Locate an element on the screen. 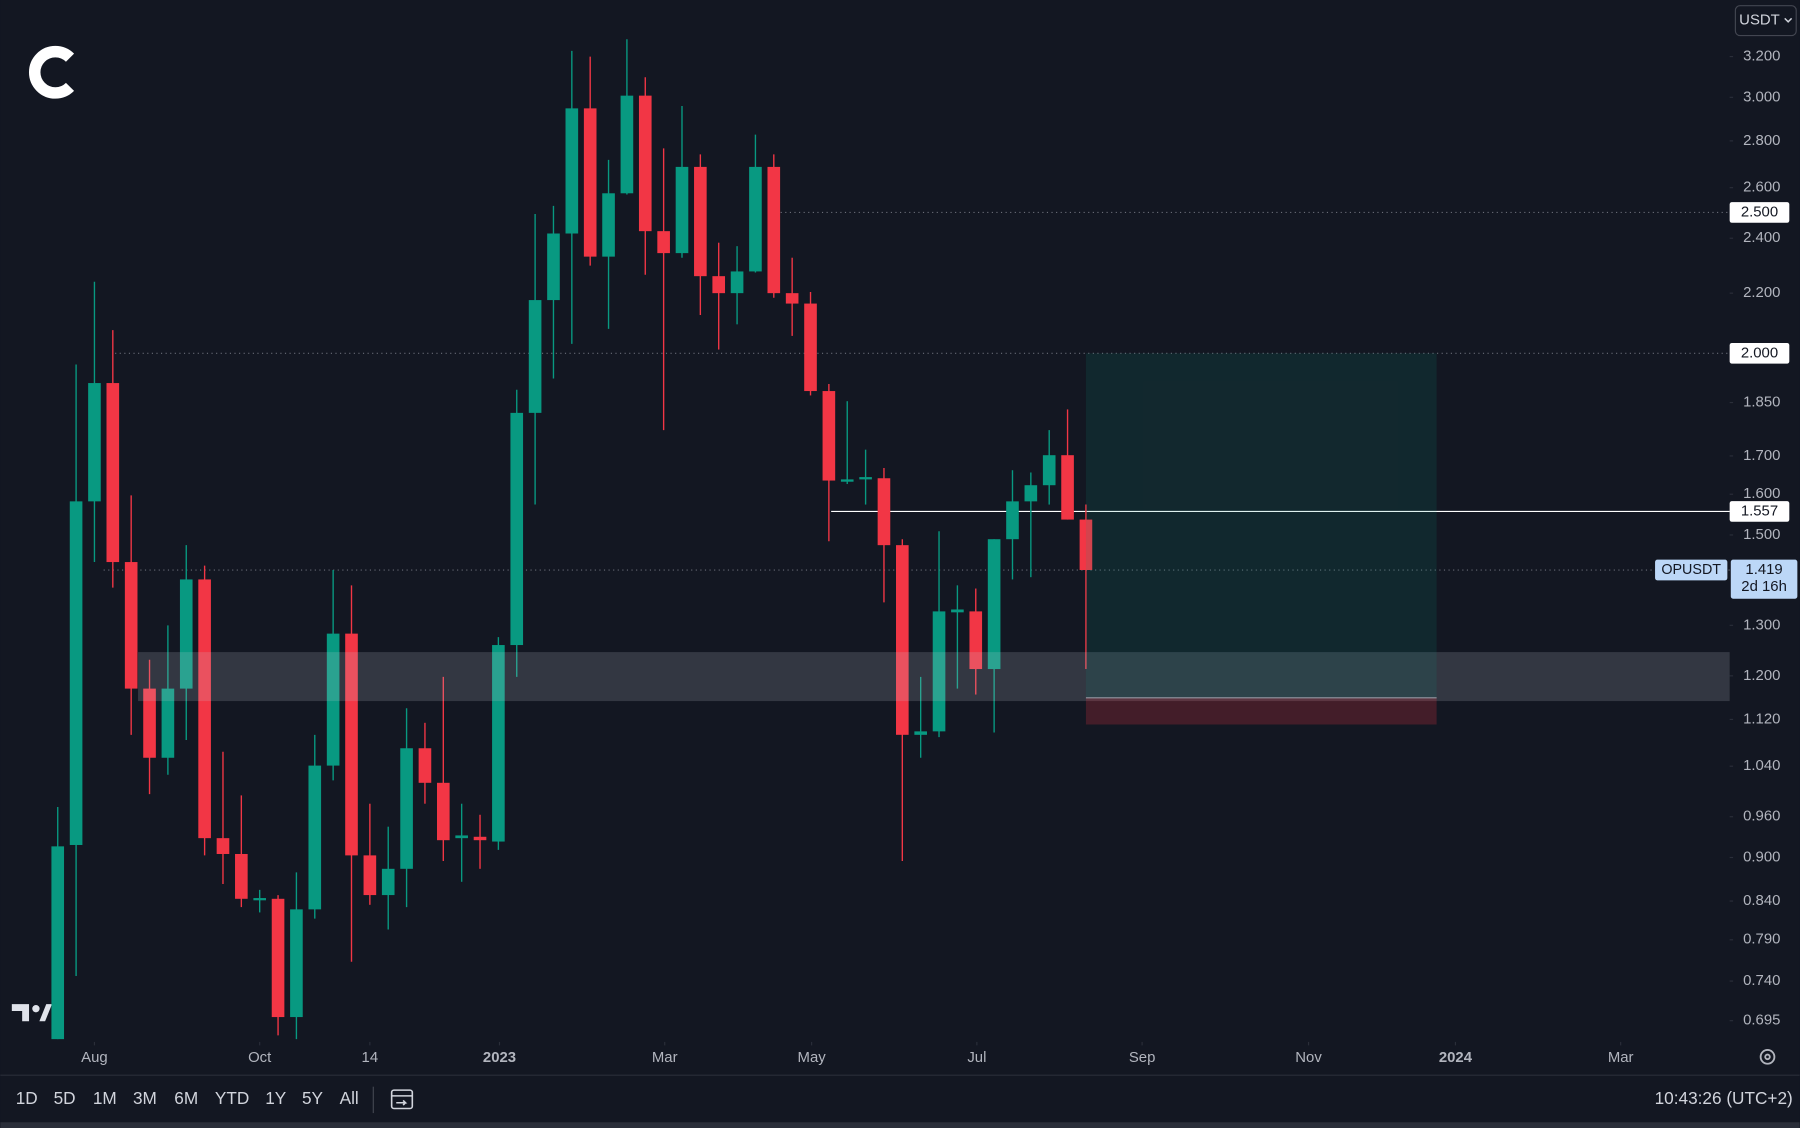  date-range-icon is located at coordinates (402, 1099).